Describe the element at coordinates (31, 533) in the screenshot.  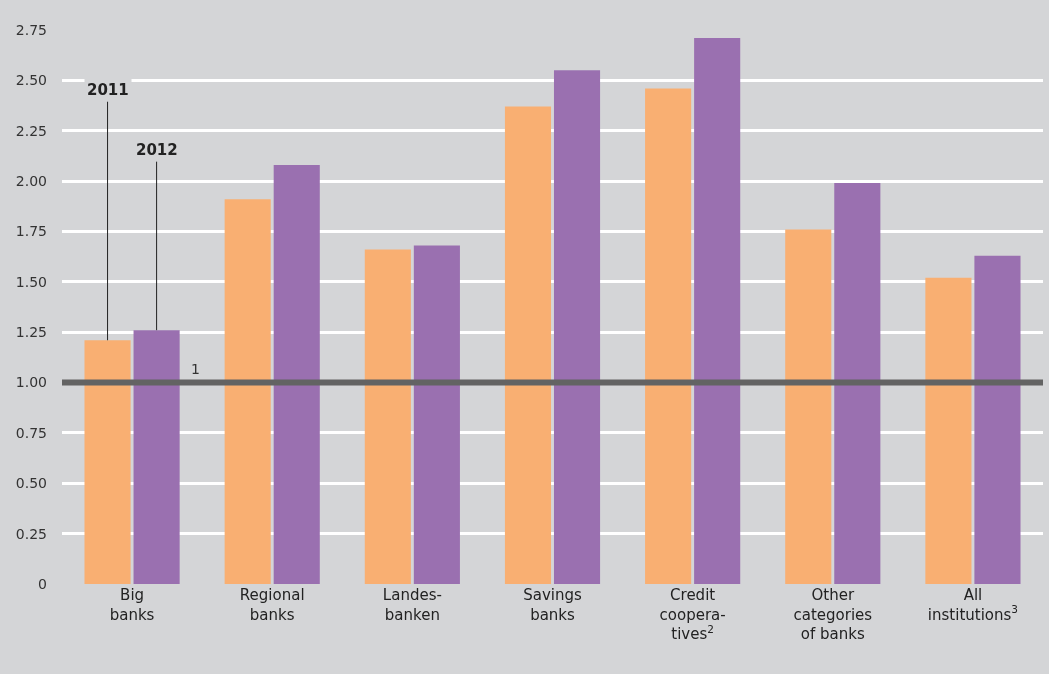
I see `y-tick-label: 0.25` at that location.